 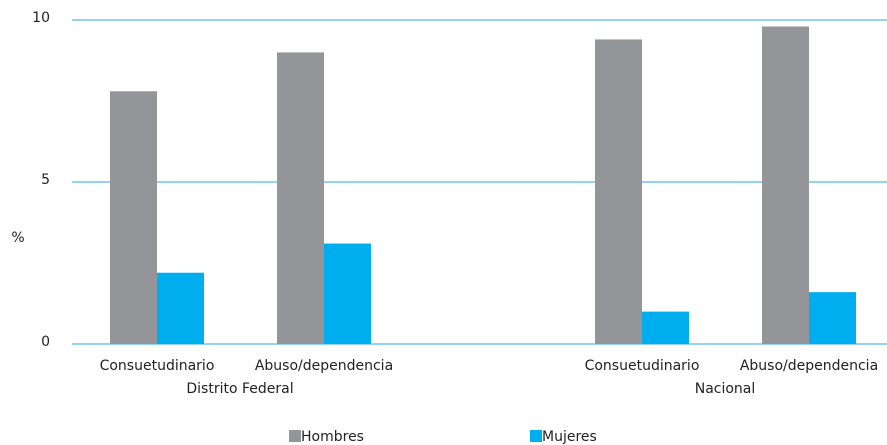 What do you see at coordinates (239, 389) in the screenshot?
I see `group-label: Distrito Federal` at bounding box center [239, 389].